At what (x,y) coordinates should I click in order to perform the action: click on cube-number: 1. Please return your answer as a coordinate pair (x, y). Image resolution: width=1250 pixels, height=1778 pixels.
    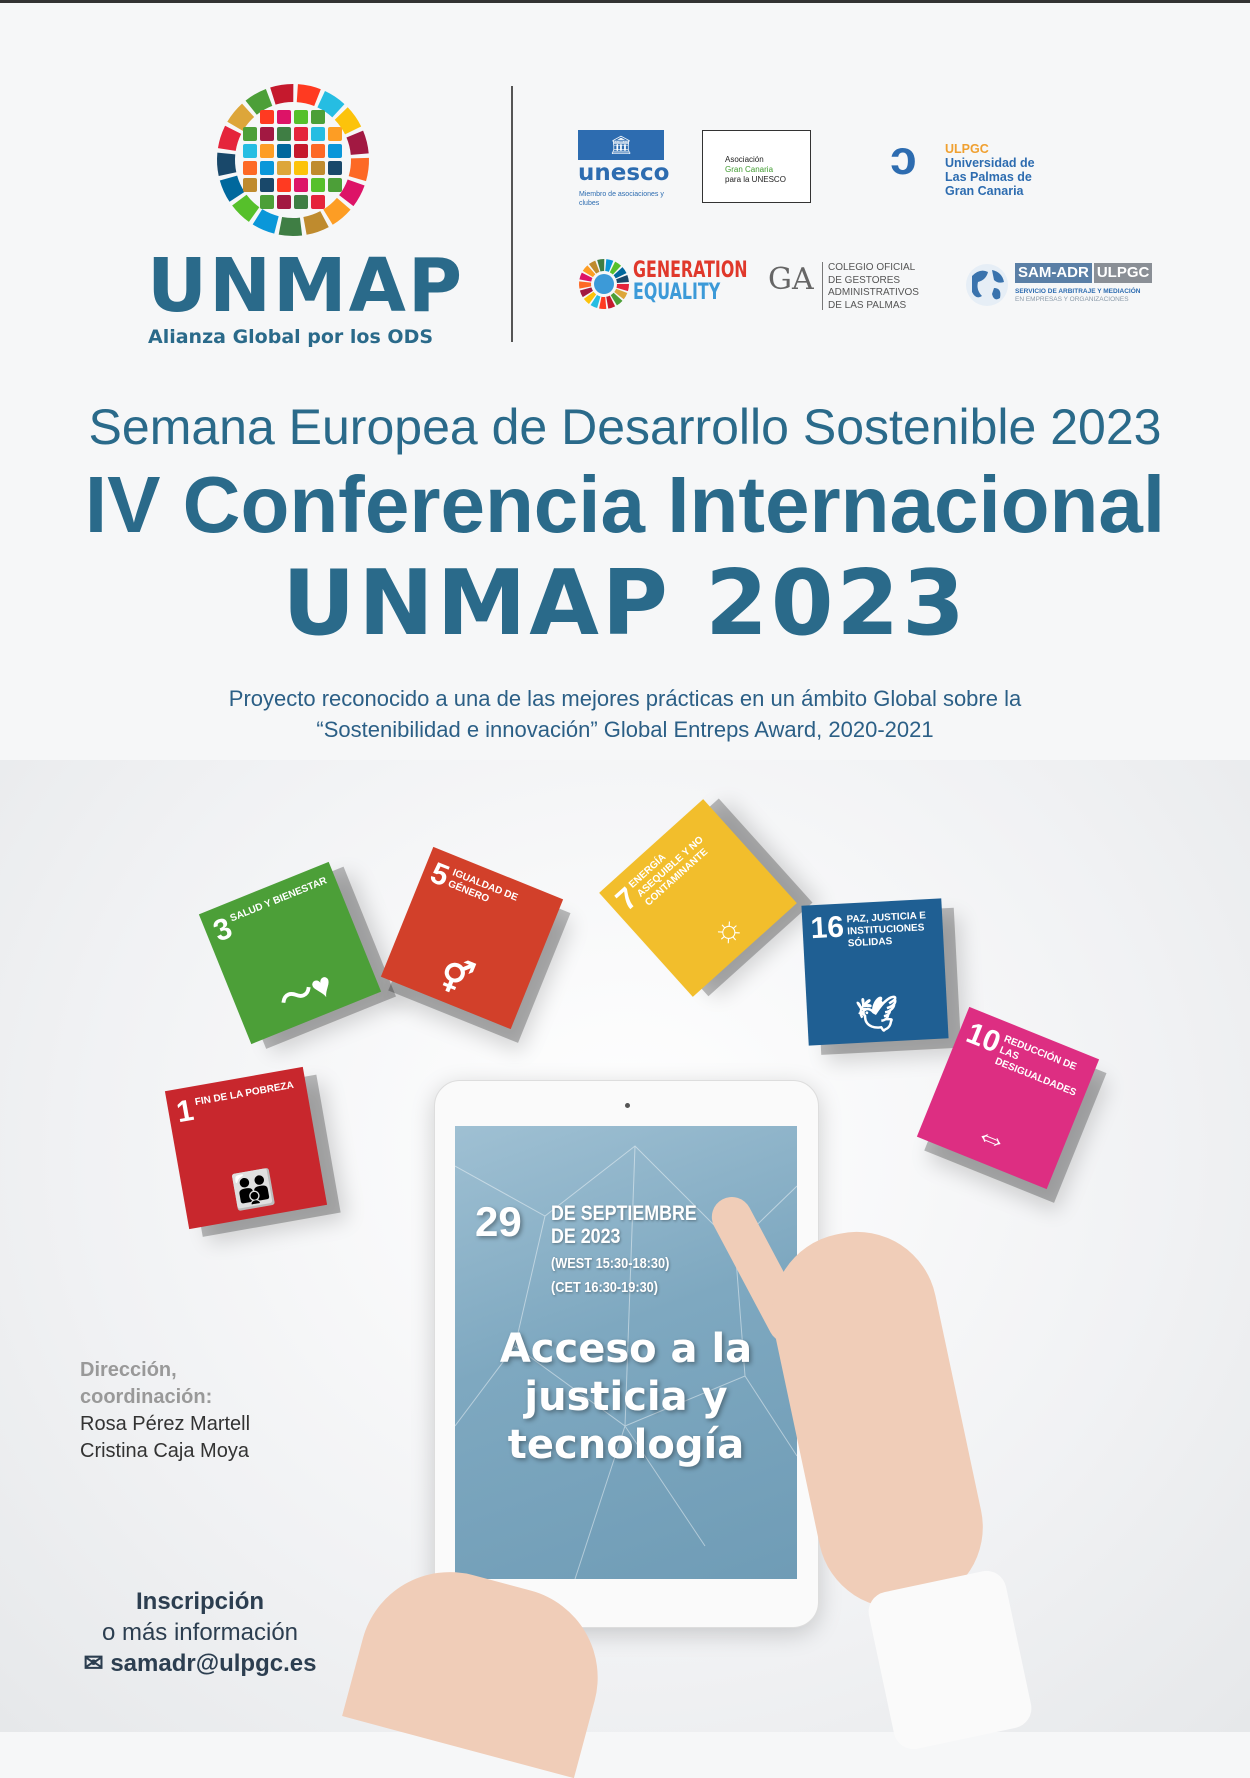
    Looking at the image, I should click on (185, 1111).